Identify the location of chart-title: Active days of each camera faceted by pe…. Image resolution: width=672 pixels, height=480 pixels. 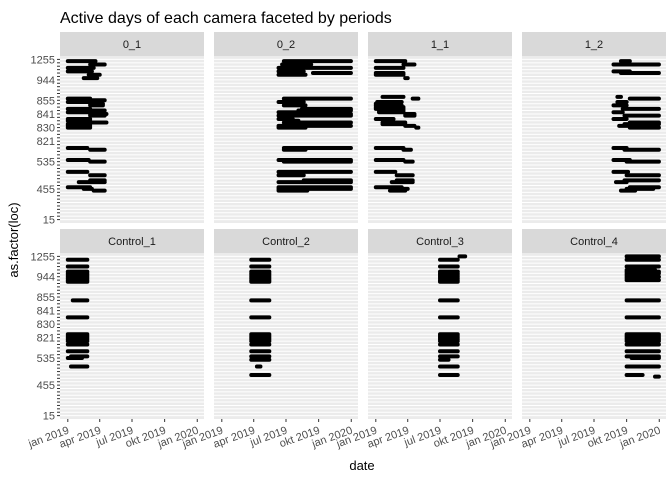
(226, 18).